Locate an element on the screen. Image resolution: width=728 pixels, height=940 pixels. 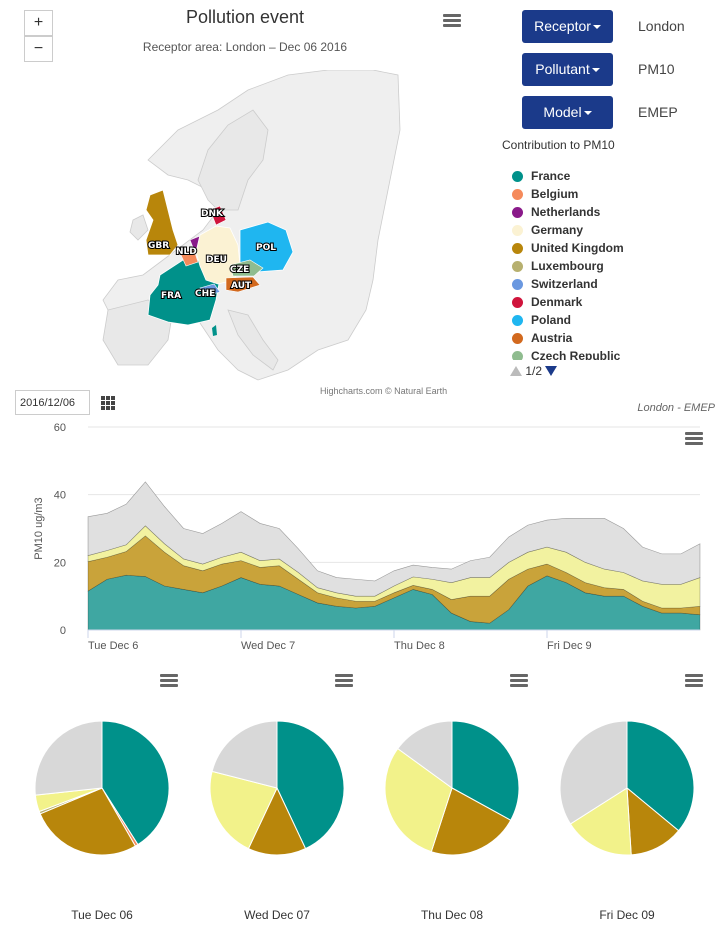
legend-label: Luxembourg is located at coordinates (567, 266).